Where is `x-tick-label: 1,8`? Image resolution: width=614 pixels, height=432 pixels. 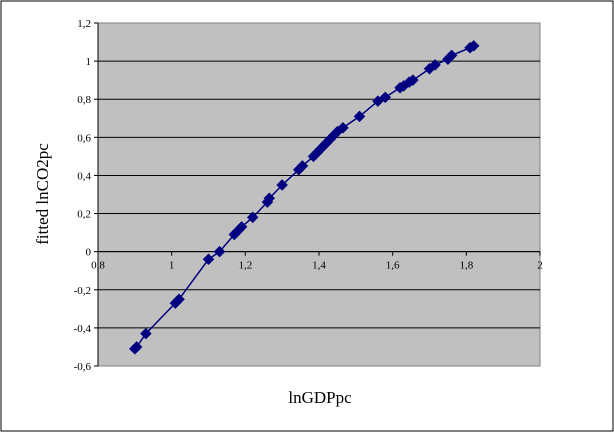
x-tick-label: 1,8 is located at coordinates (466, 266).